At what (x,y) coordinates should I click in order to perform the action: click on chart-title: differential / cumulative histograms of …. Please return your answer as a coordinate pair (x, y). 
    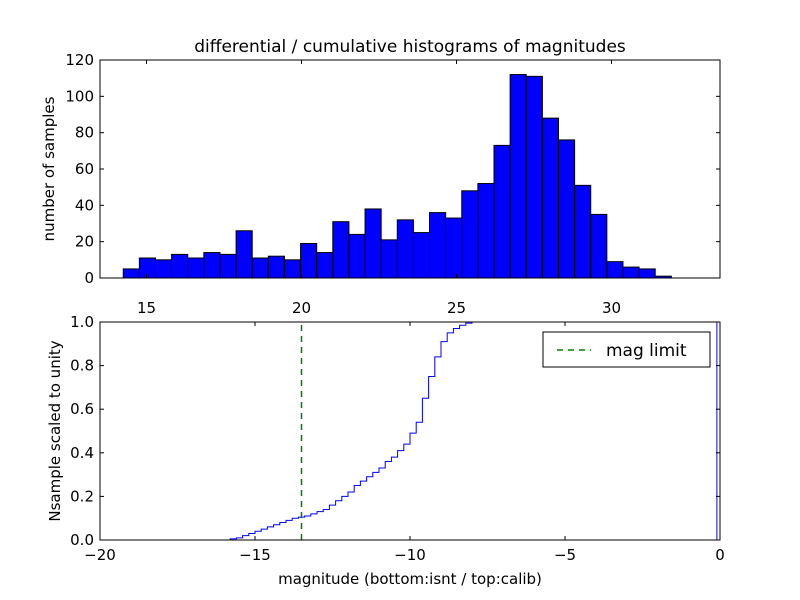
    Looking at the image, I should click on (410, 47).